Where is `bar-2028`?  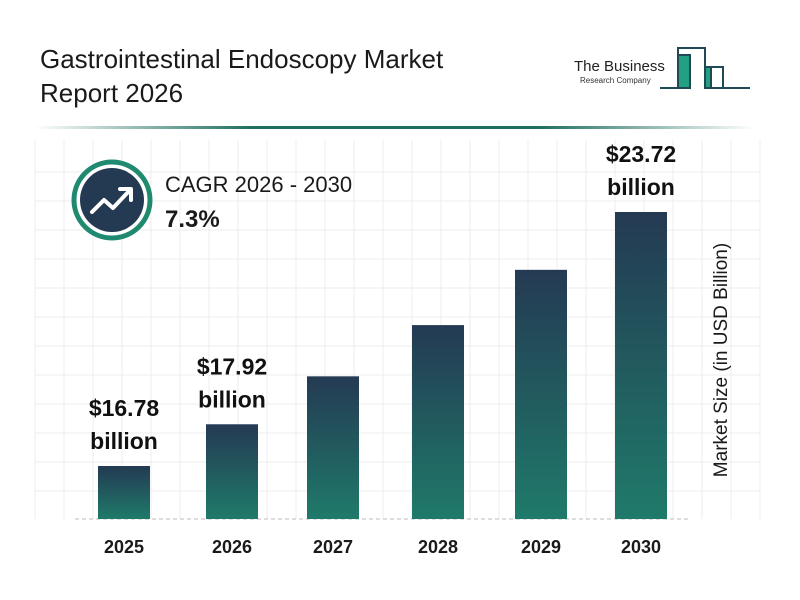 bar-2028 is located at coordinates (438, 422).